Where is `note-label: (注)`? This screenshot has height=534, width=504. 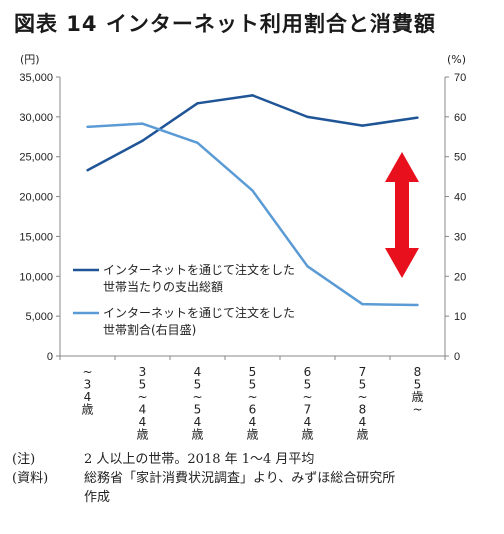 note-label: (注) is located at coordinates (24, 459).